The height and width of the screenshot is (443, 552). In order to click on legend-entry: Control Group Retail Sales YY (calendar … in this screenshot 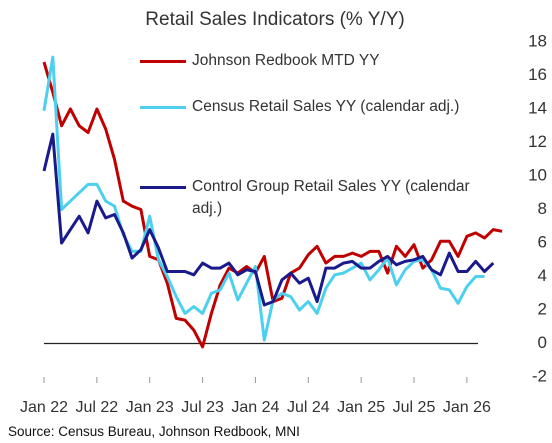, I will do `click(316, 198)`.